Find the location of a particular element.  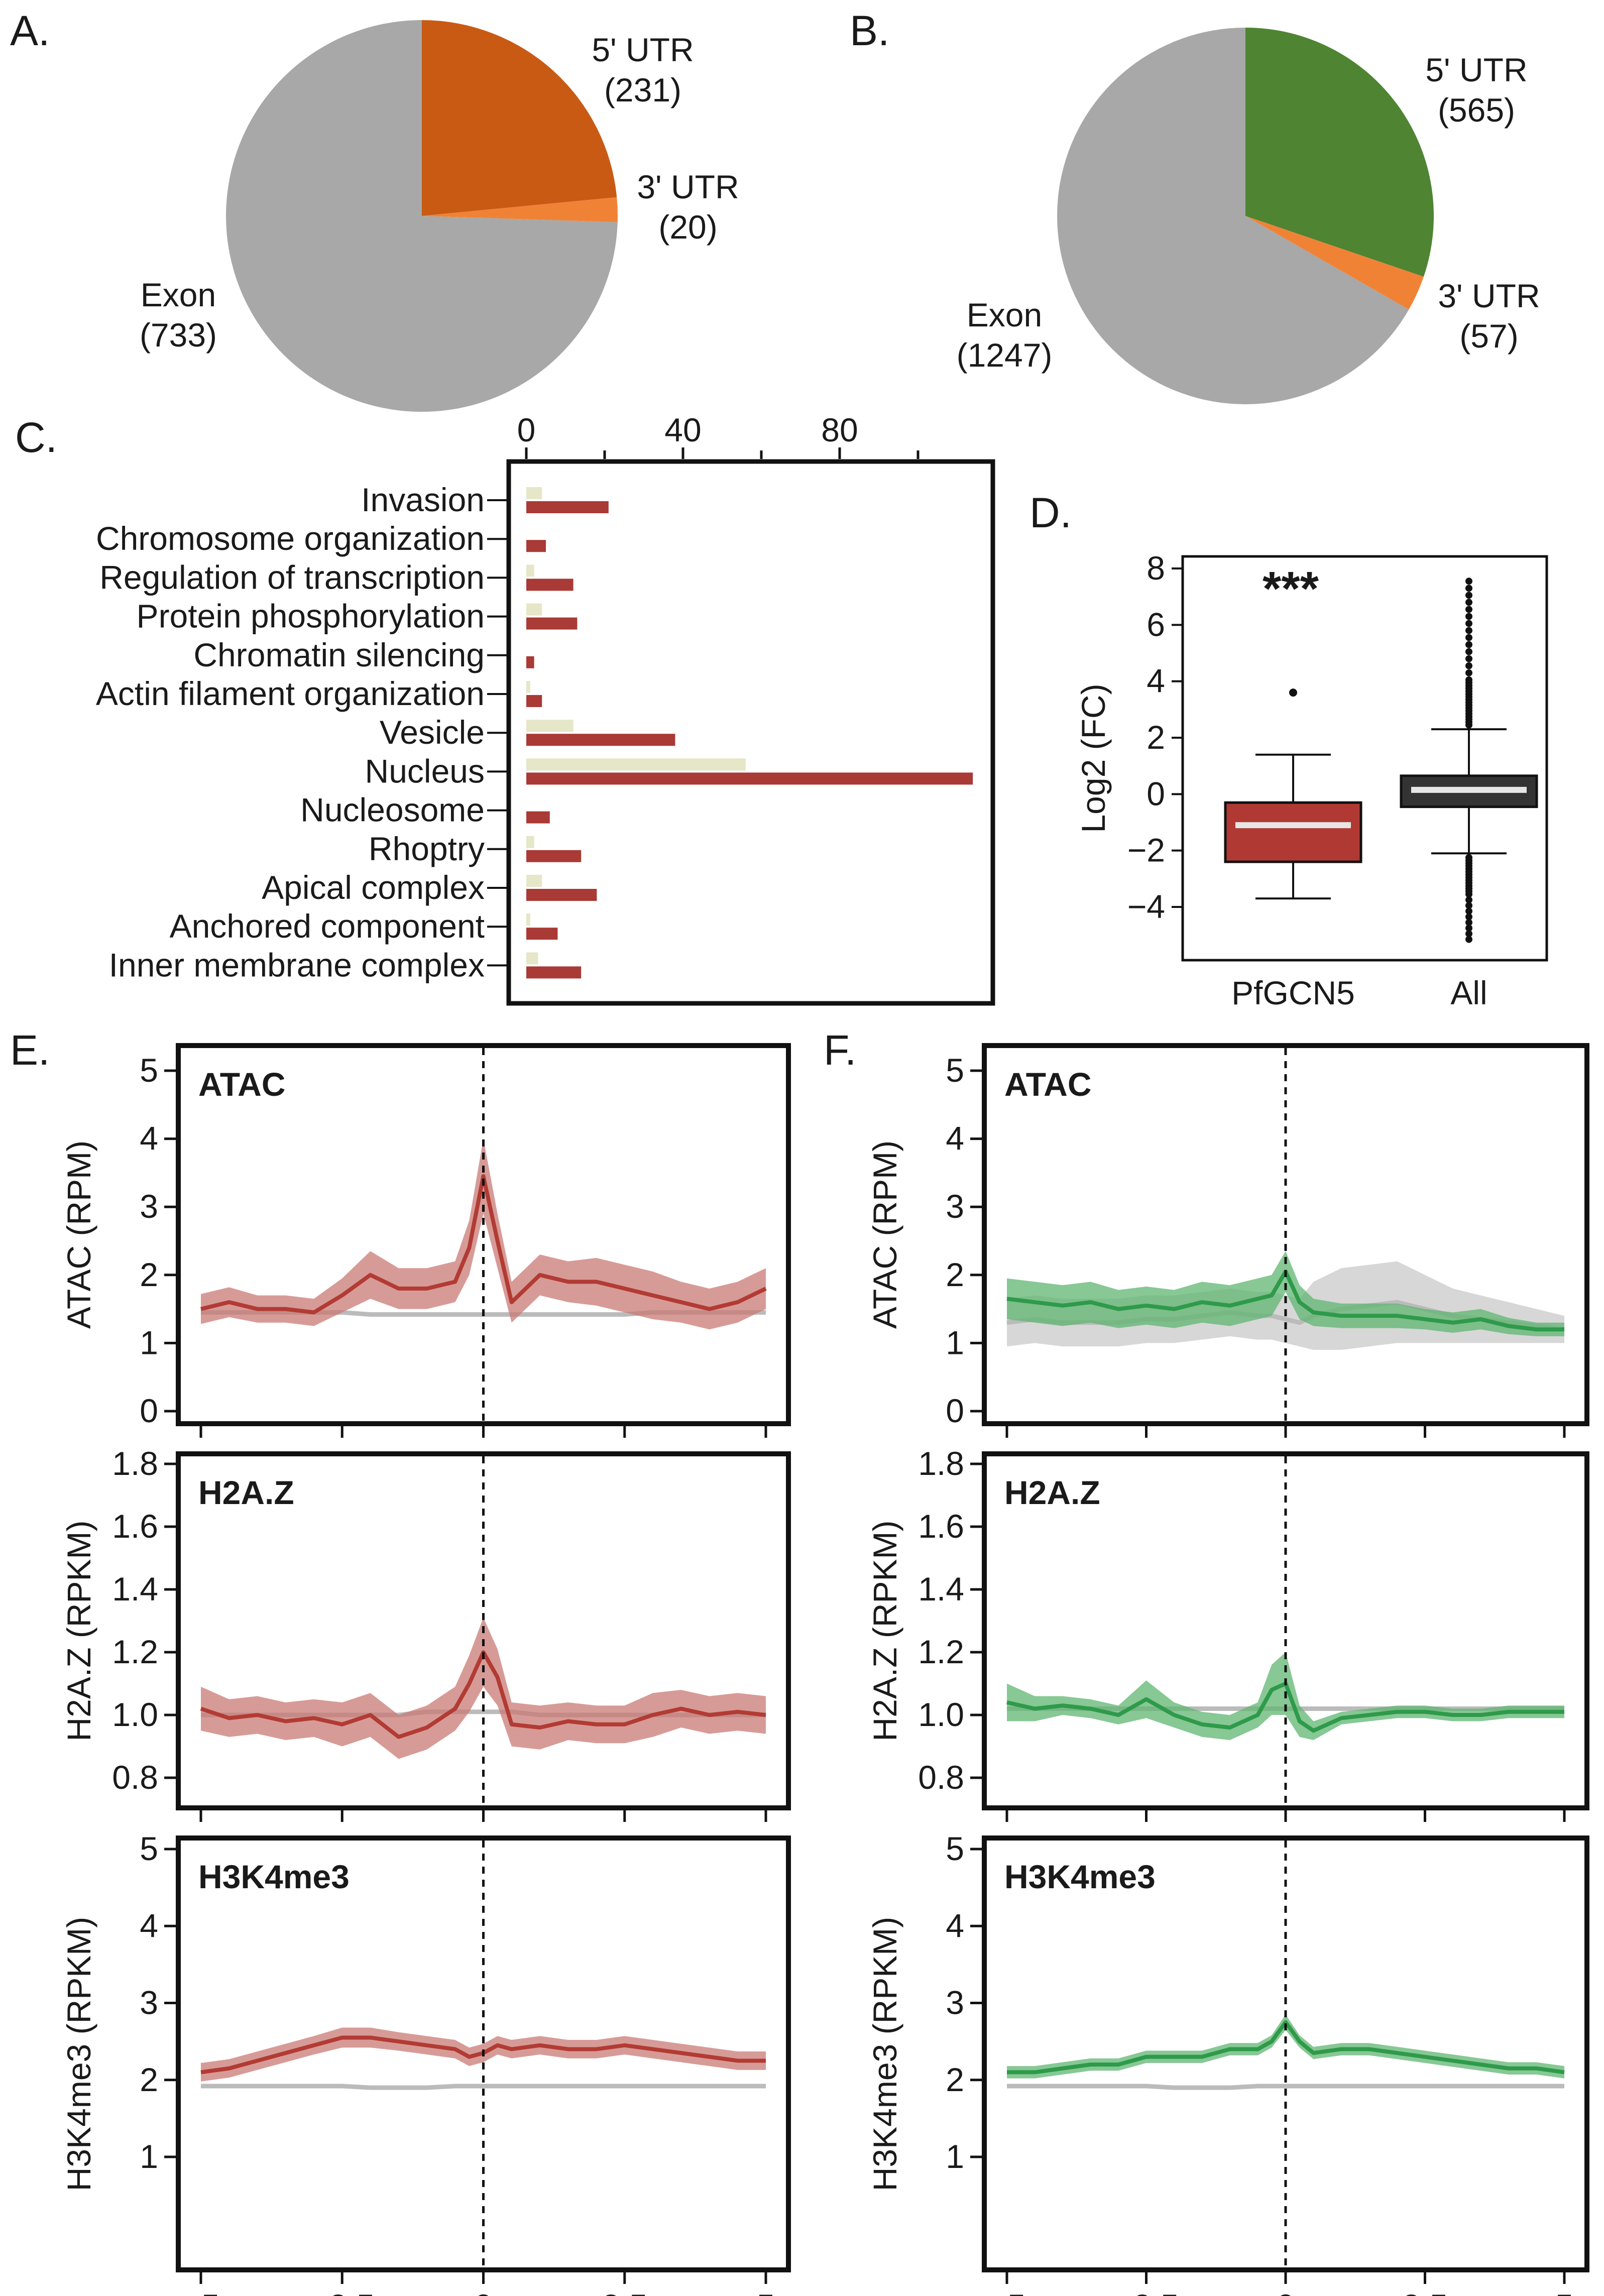

pie-label-count: (733) is located at coordinates (179, 335).